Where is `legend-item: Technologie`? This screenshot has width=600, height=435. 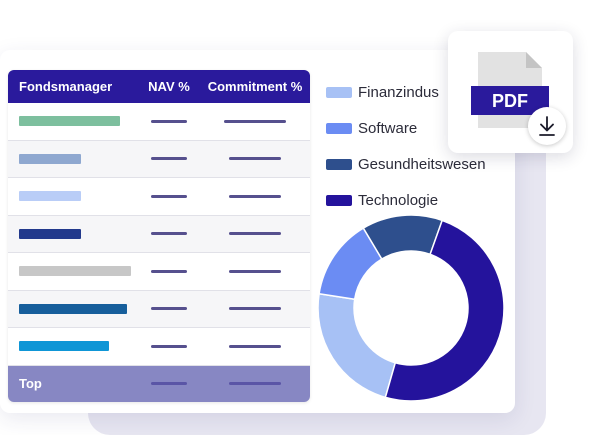
legend-item: Technologie is located at coordinates (406, 200).